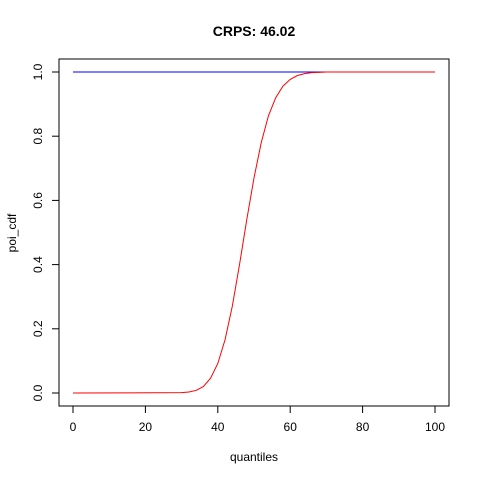 Image resolution: width=480 pixels, height=480 pixels. Describe the element at coordinates (146, 427) in the screenshot. I see `x-tick-label: 20` at that location.